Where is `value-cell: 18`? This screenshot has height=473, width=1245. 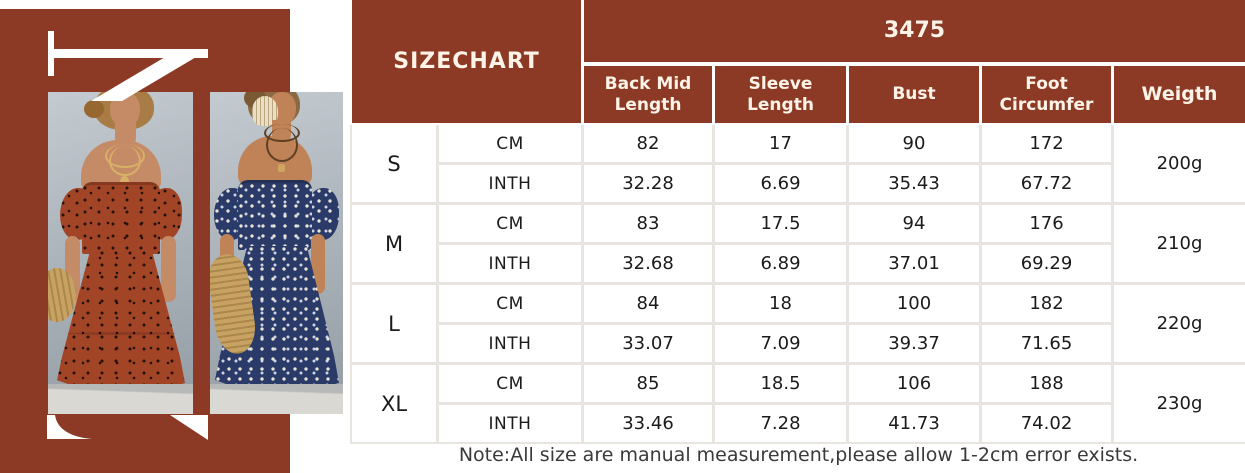 value-cell: 18 is located at coordinates (780, 303).